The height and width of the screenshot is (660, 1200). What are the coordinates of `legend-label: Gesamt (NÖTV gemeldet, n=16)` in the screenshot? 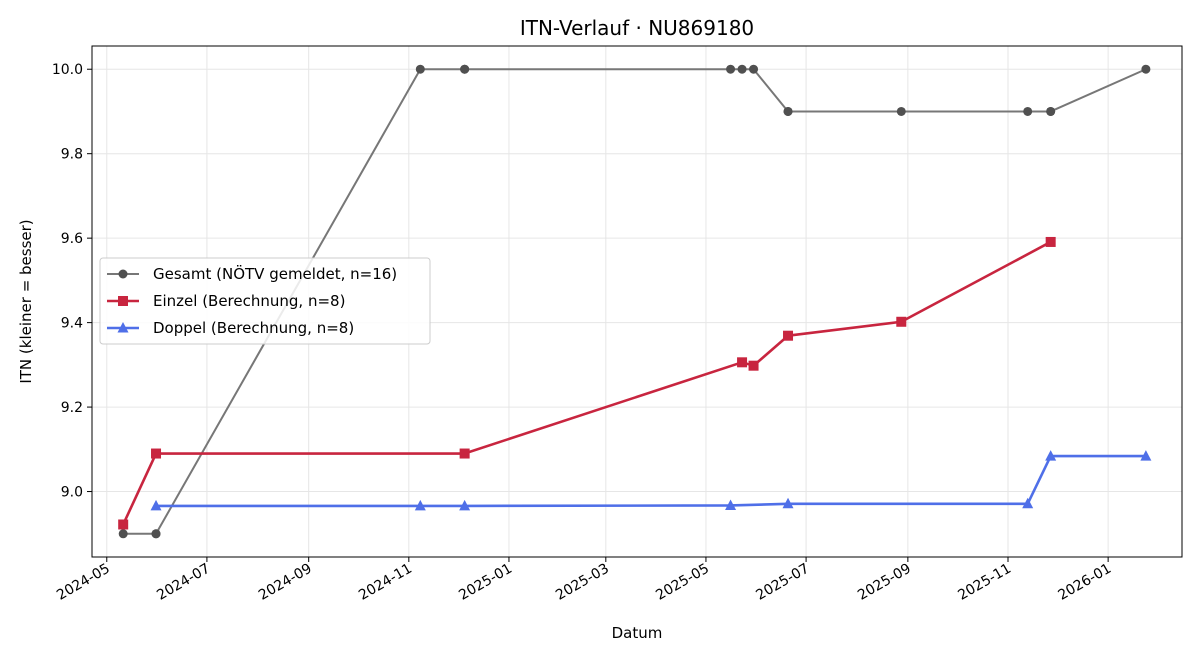 It's located at (275, 273).